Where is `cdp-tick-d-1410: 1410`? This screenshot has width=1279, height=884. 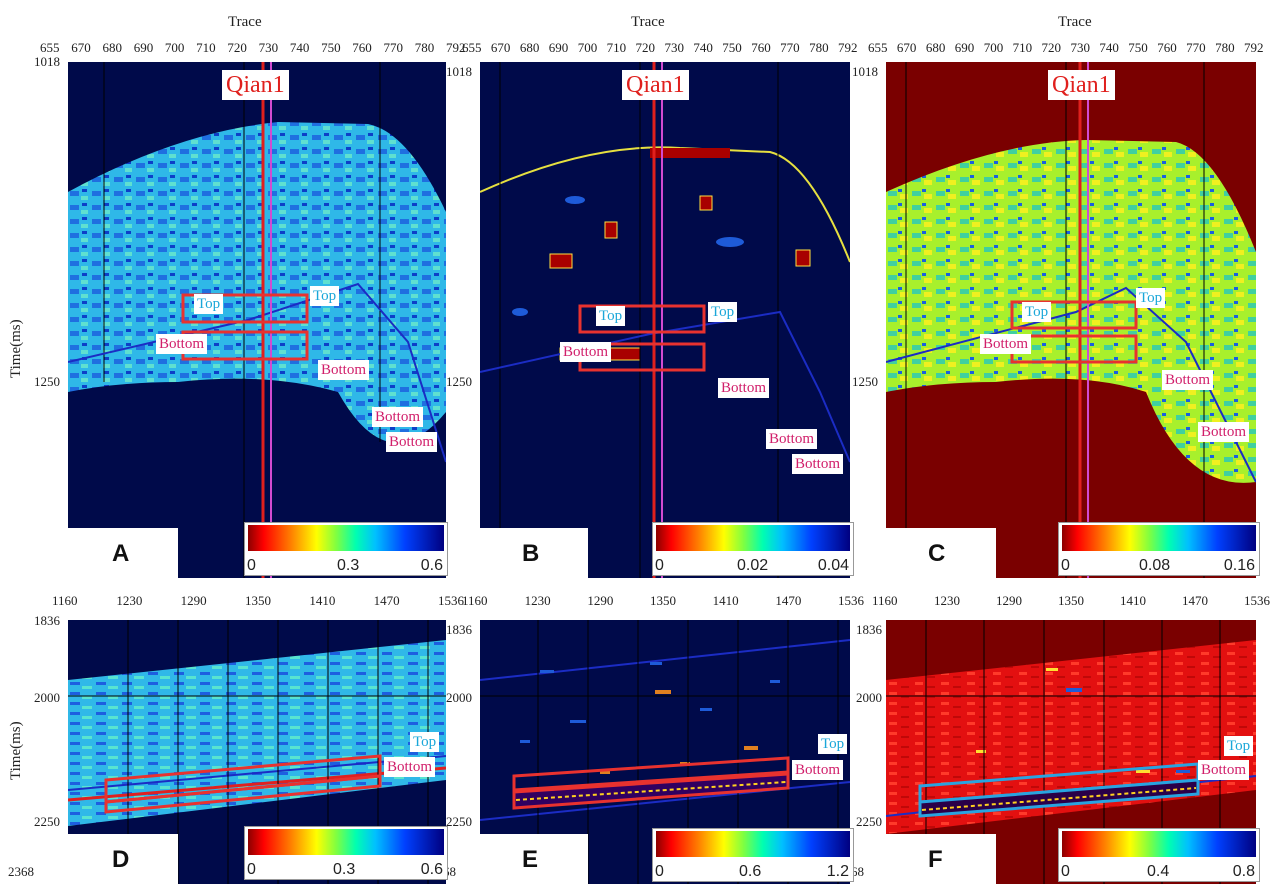 cdp-tick-d-1410: 1410 is located at coordinates (322, 600).